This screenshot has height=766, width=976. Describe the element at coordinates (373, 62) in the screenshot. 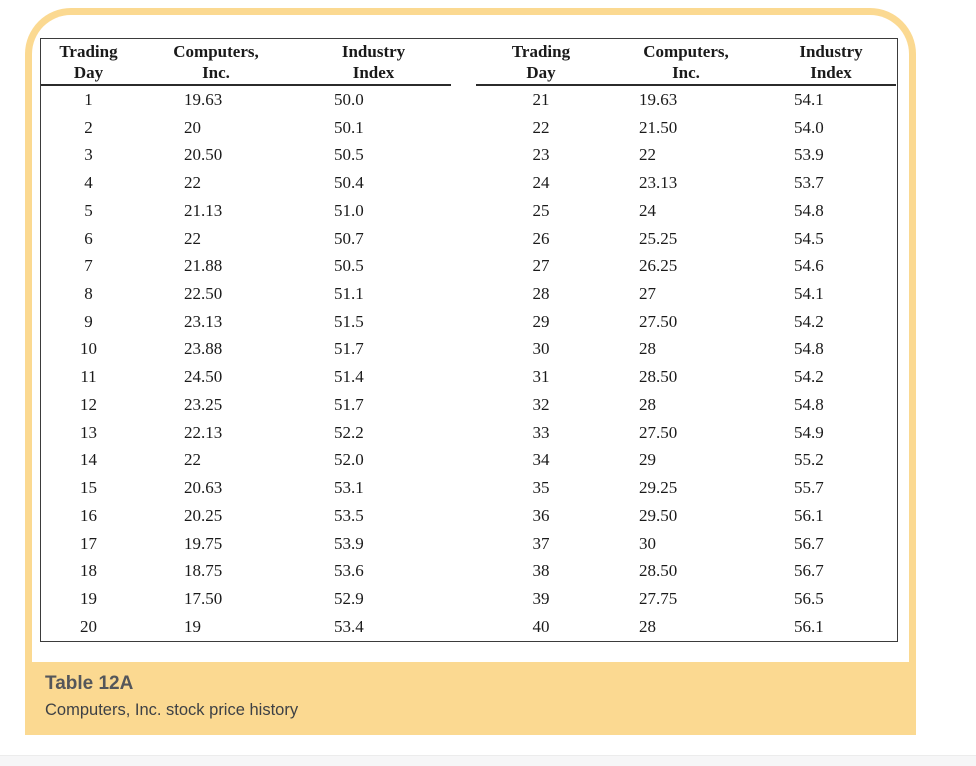

I see `column-header-industry-index: Industry Index` at that location.